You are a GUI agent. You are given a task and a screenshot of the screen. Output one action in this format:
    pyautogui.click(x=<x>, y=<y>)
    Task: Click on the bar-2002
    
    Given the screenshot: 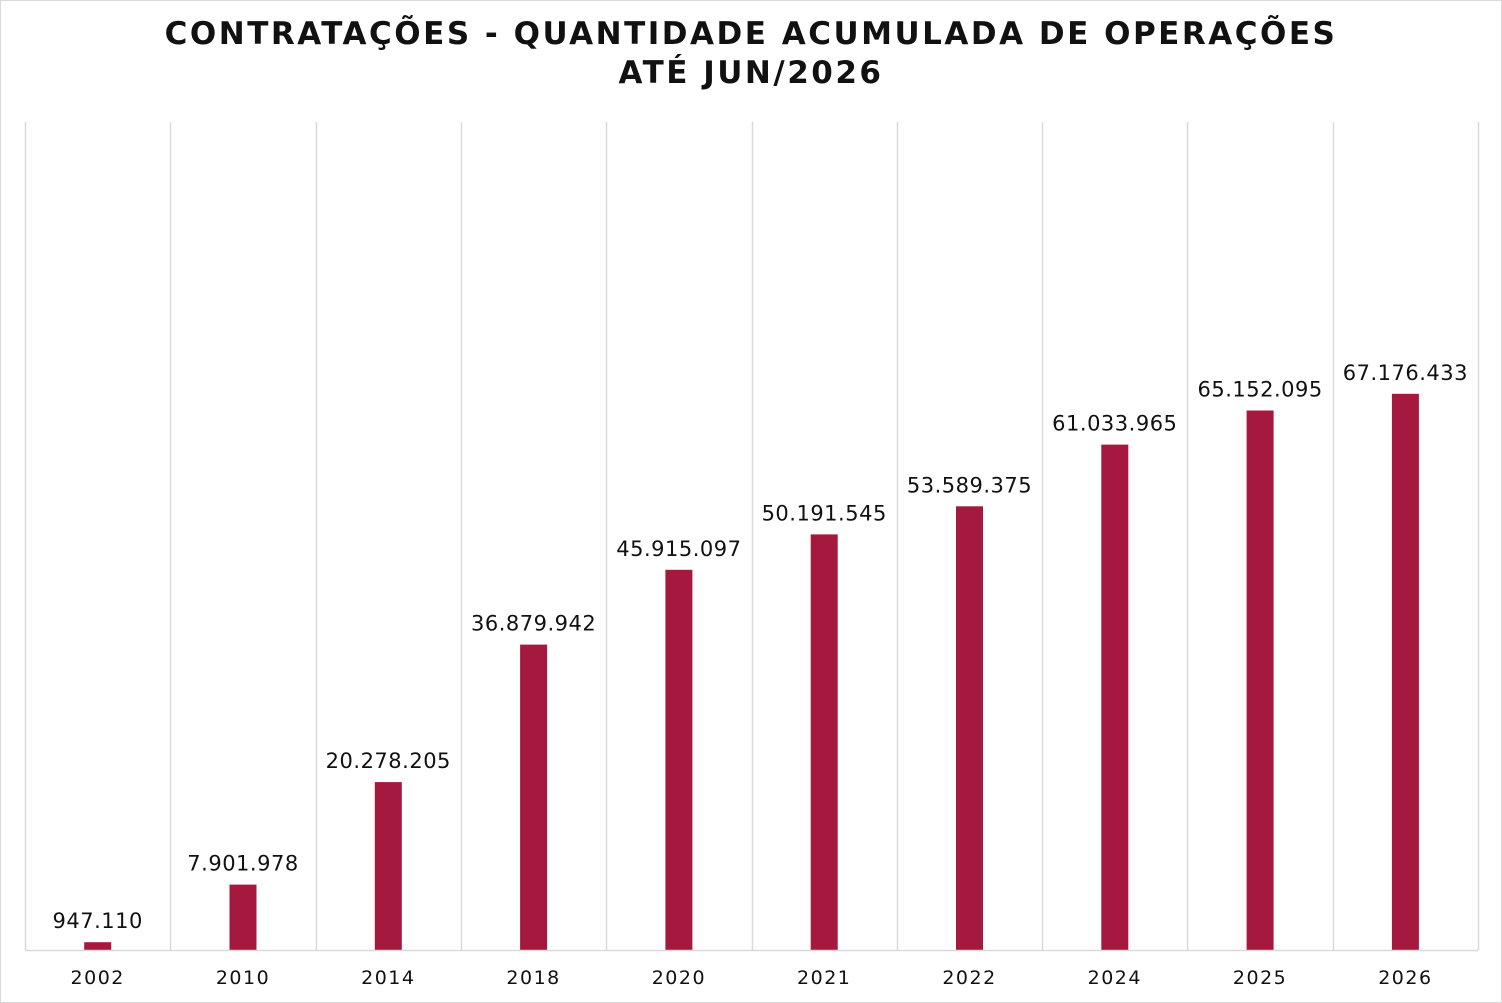 What is the action you would take?
    pyautogui.click(x=98, y=946)
    